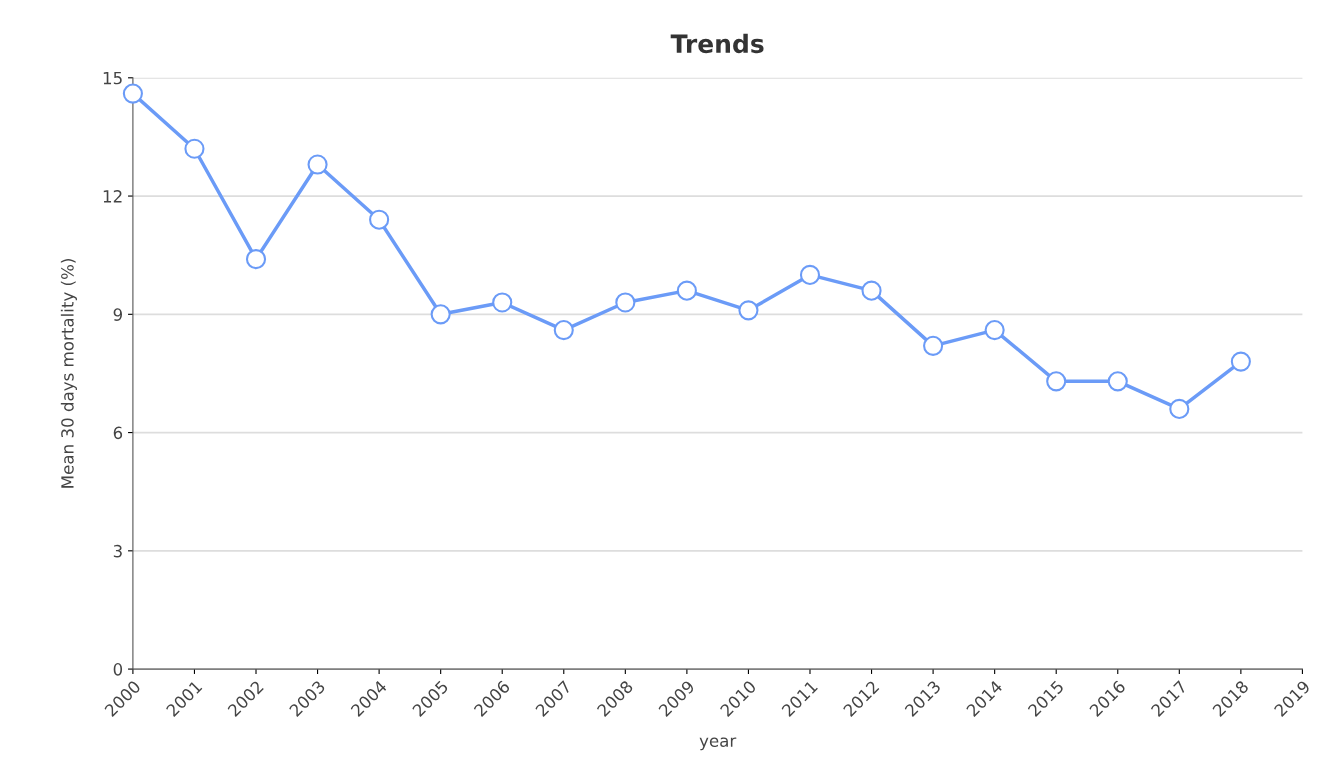  What do you see at coordinates (717, 43) in the screenshot?
I see `chart-title: Trends` at bounding box center [717, 43].